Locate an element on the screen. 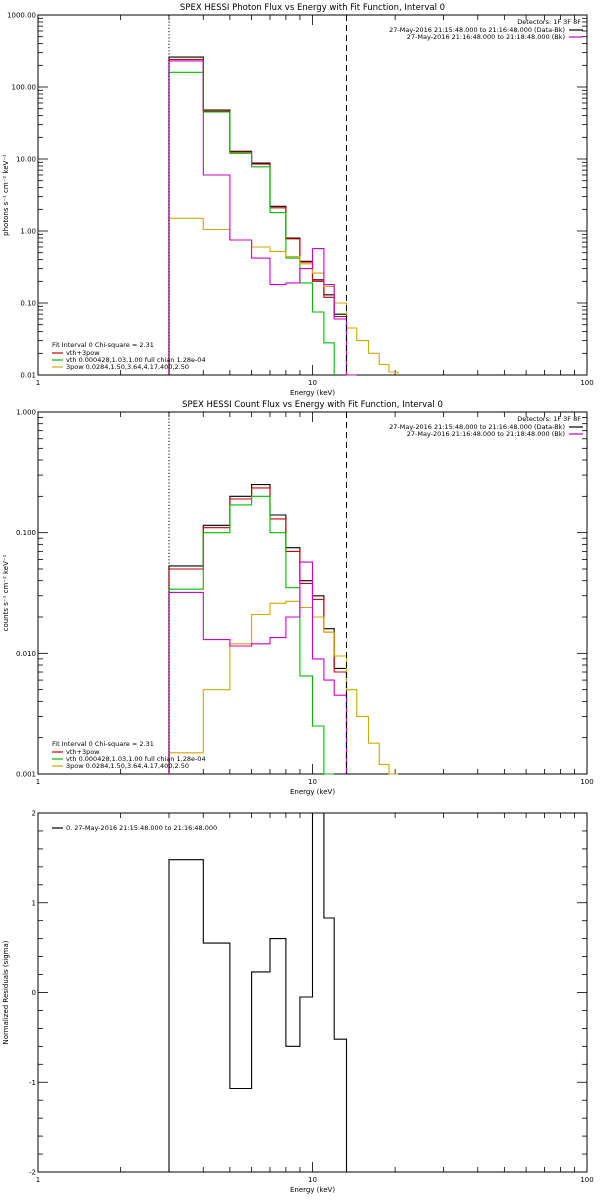 The height and width of the screenshot is (1200, 600). residuals-x-tick-label: 10 is located at coordinates (312, 1180).